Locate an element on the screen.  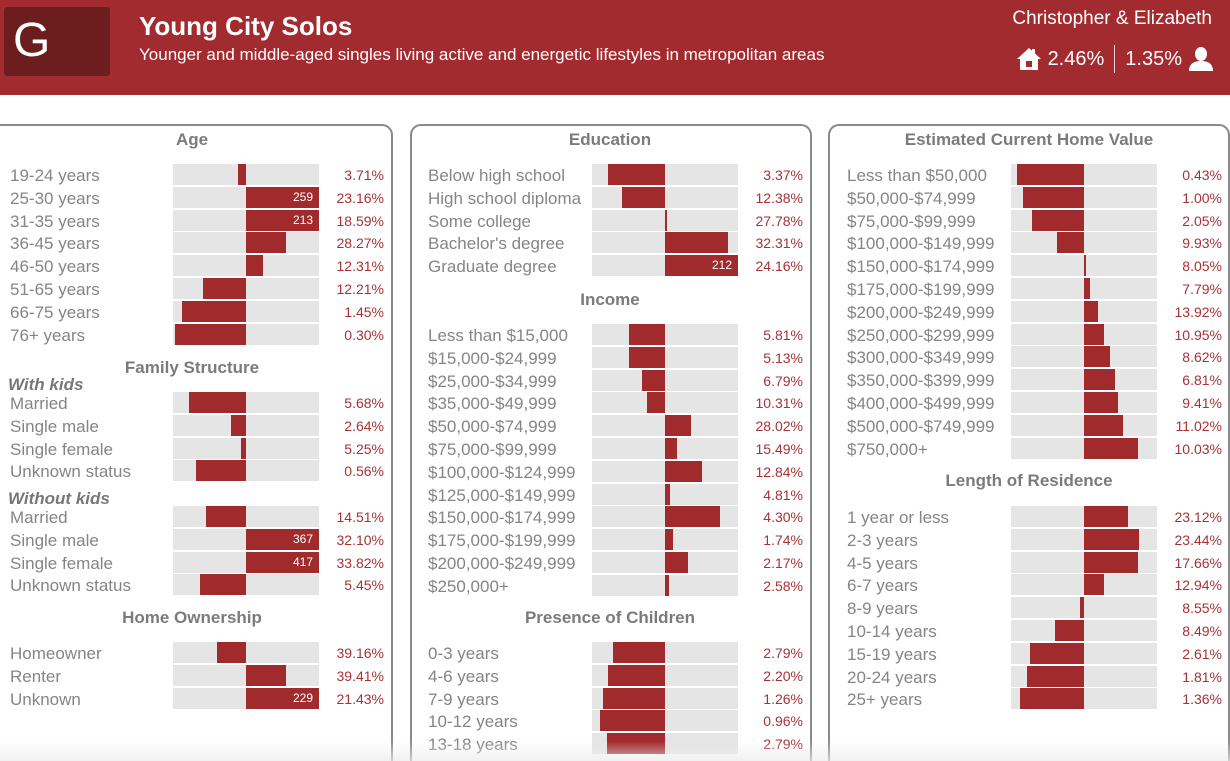
percent-label: 2.61% is located at coordinates (1202, 653).